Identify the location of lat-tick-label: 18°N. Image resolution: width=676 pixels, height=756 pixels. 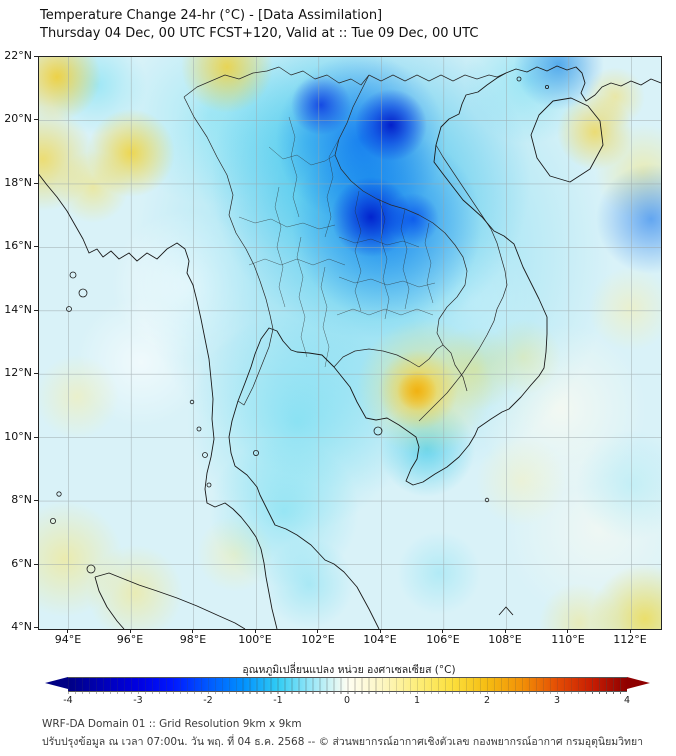
(18, 182).